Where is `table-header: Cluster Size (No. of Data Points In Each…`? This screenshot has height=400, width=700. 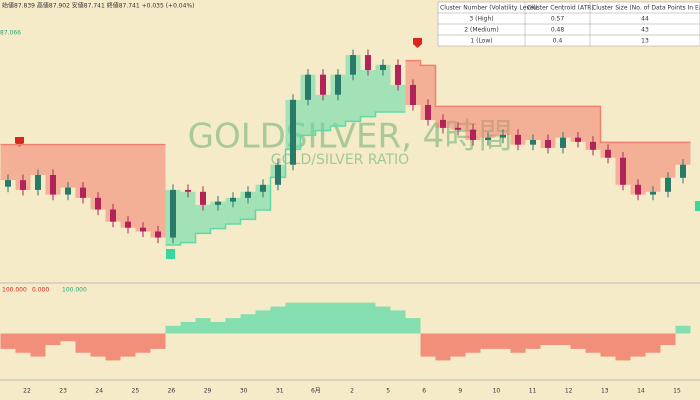 table-header: Cluster Size (No. of Data Points In Each… is located at coordinates (646, 8).